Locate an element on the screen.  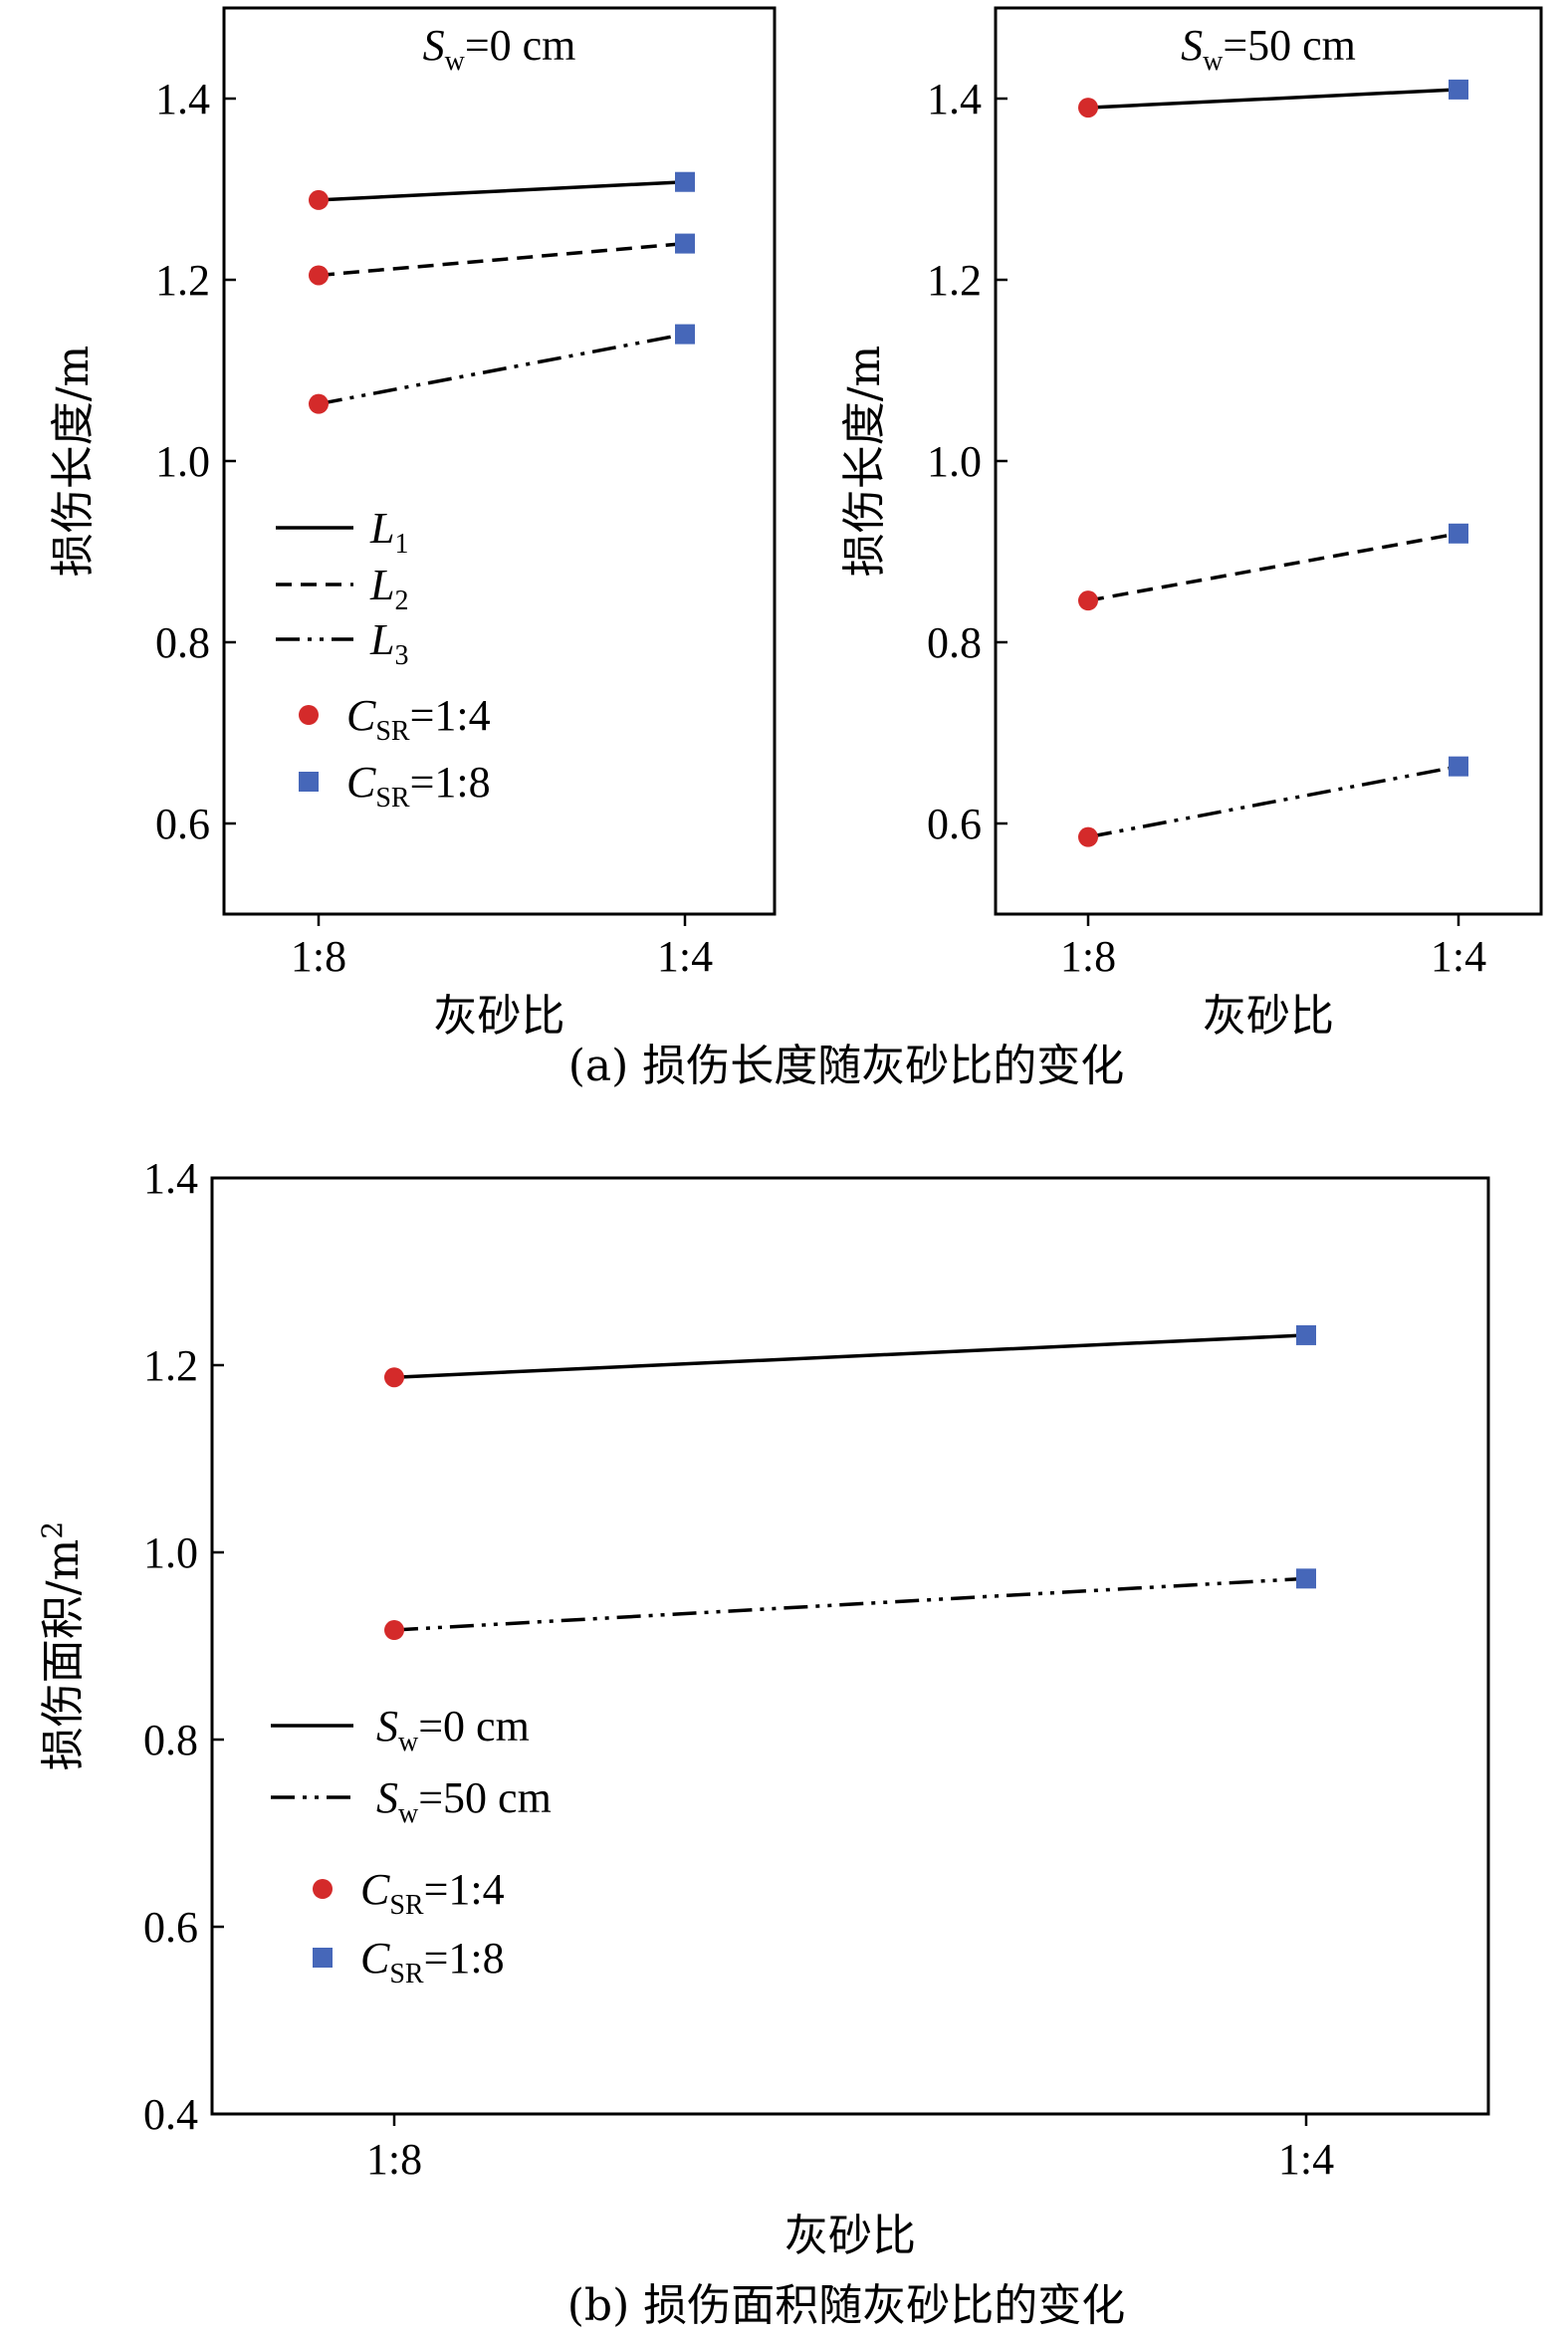
plot-frame is located at coordinates (1268, 461).